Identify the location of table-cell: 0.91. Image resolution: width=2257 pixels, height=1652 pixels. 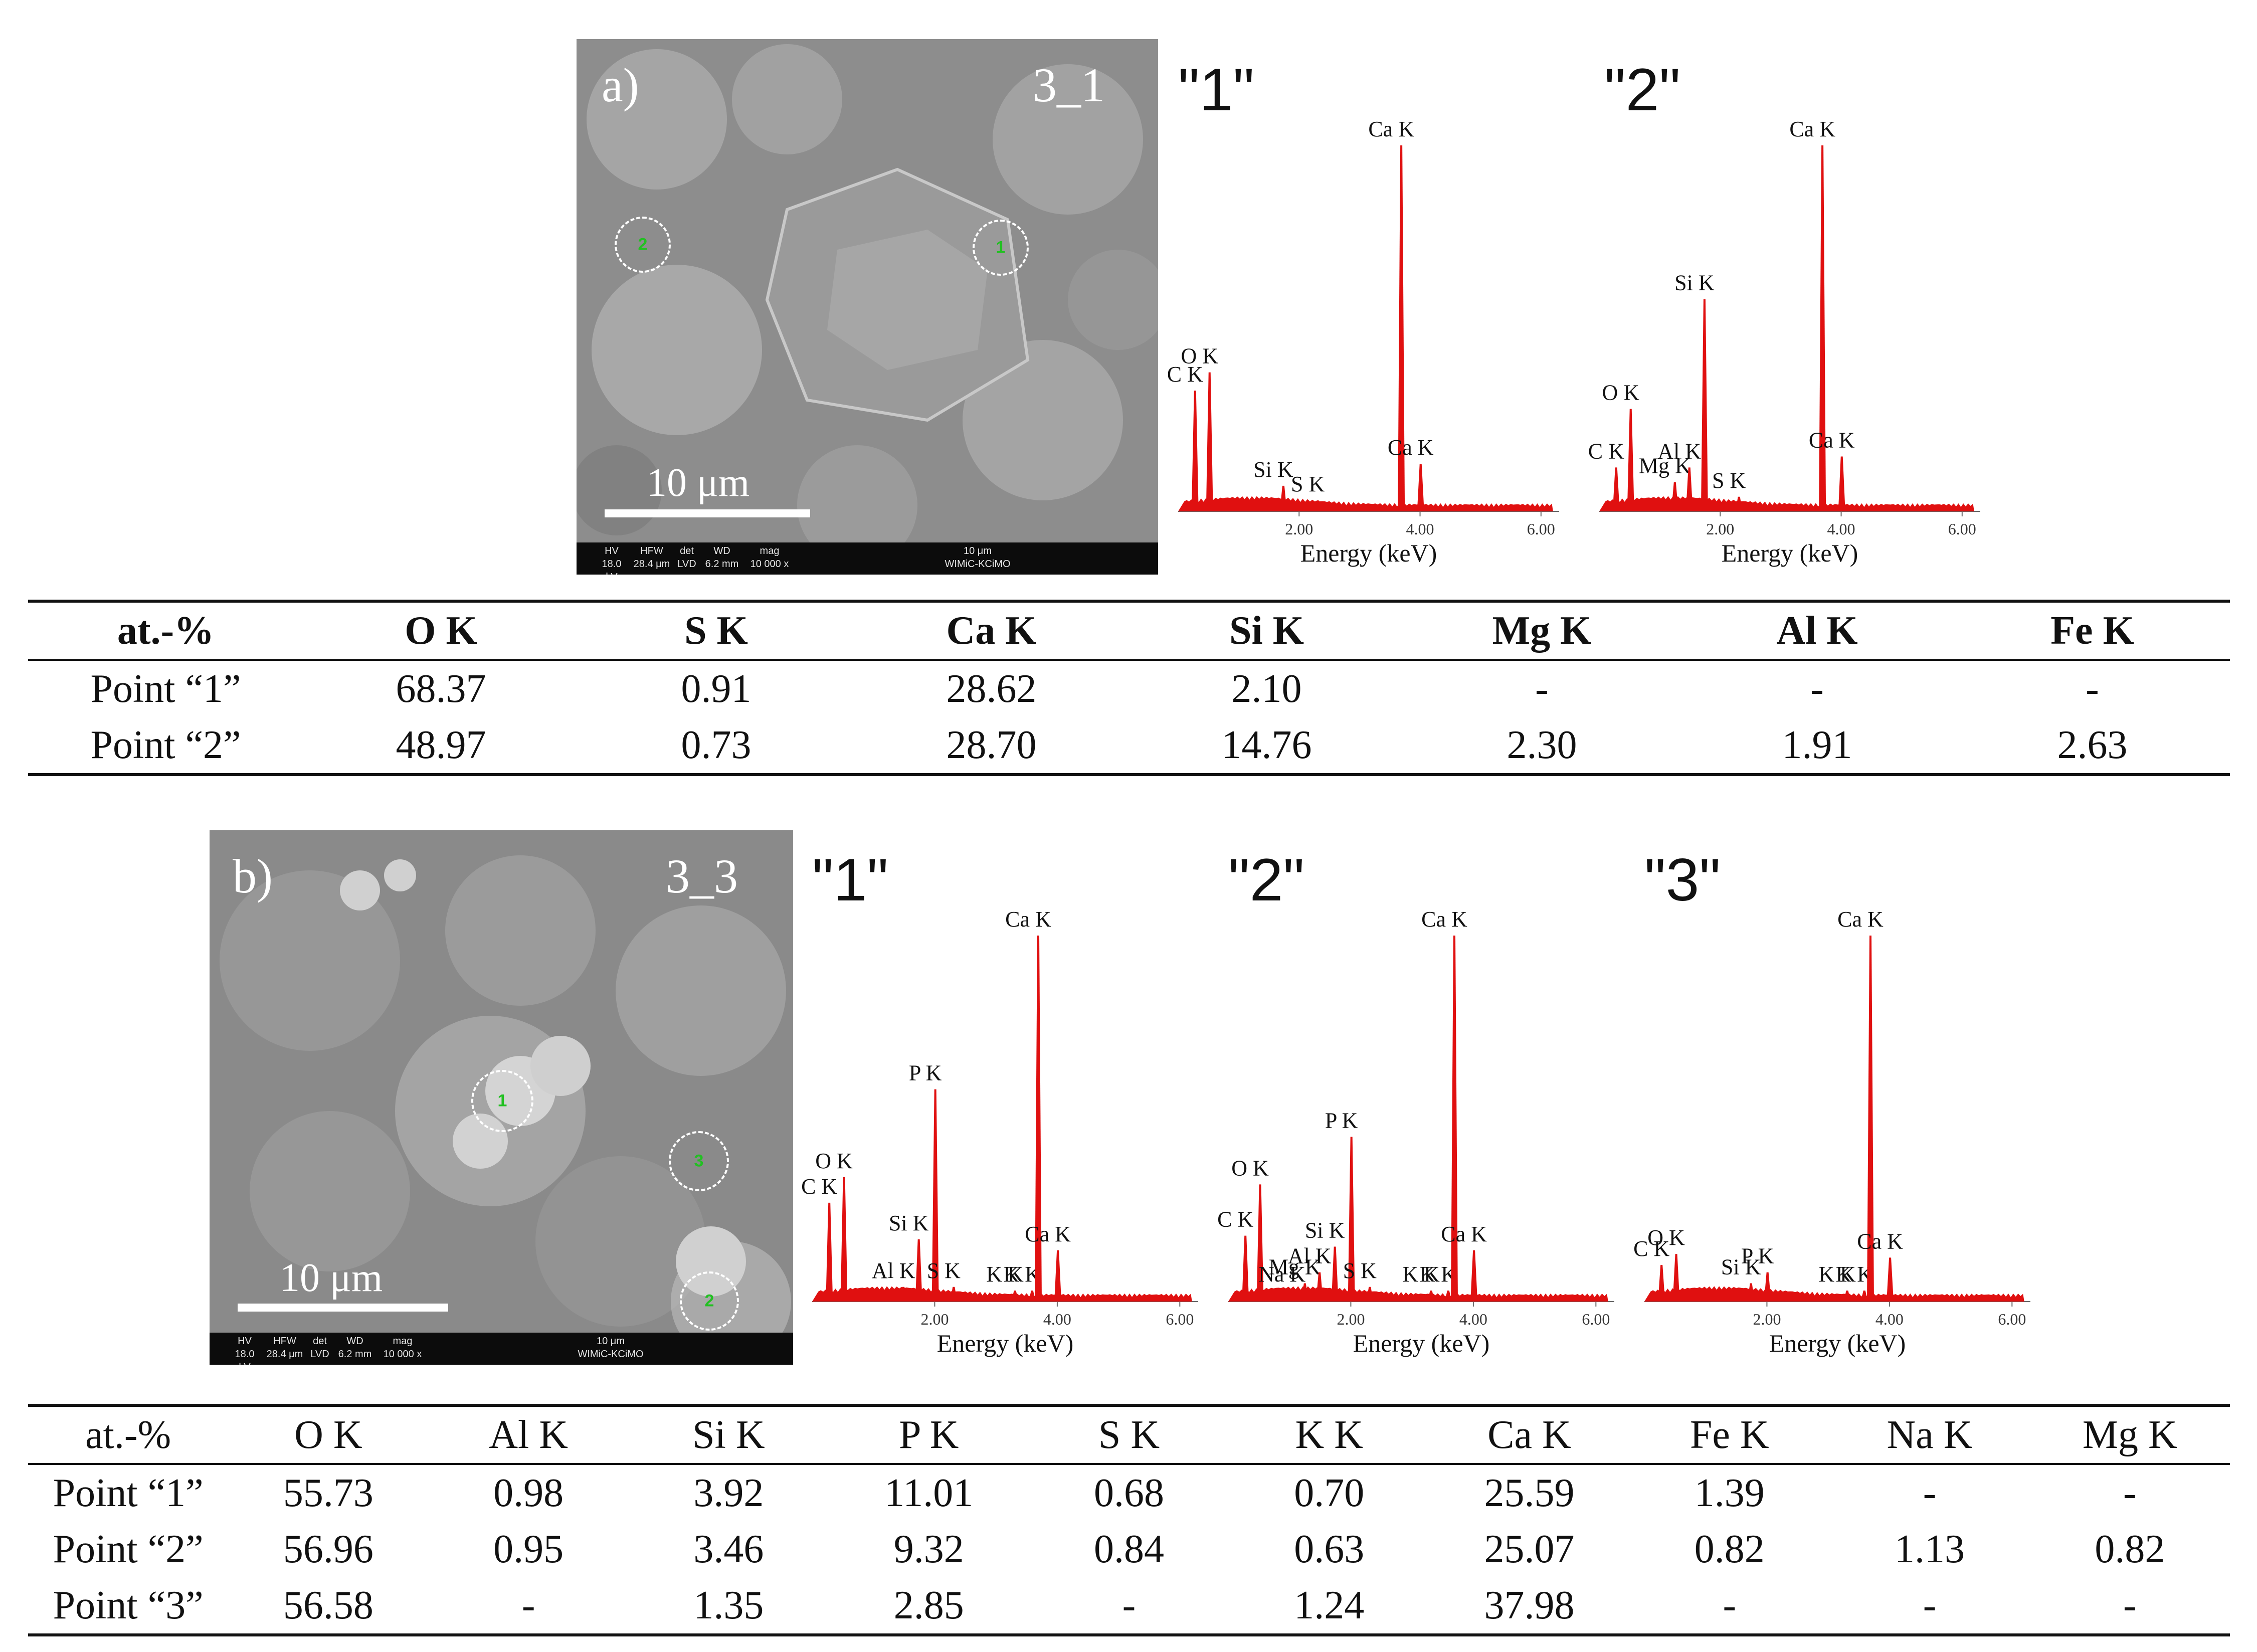
(716, 688).